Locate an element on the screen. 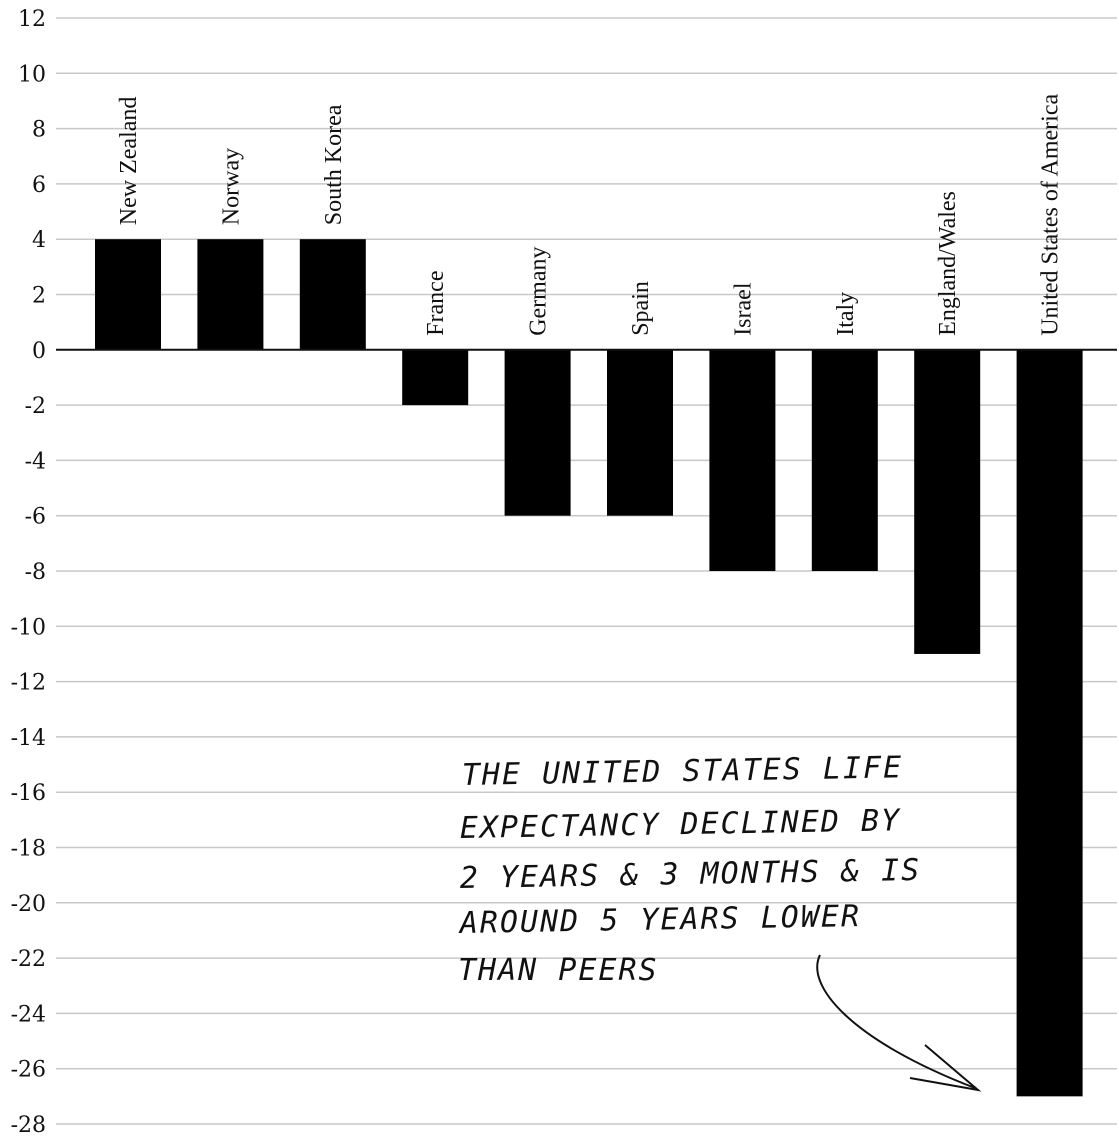 The height and width of the screenshot is (1142, 1119). annotation-line-5: THAN PEERS is located at coordinates (558, 970).